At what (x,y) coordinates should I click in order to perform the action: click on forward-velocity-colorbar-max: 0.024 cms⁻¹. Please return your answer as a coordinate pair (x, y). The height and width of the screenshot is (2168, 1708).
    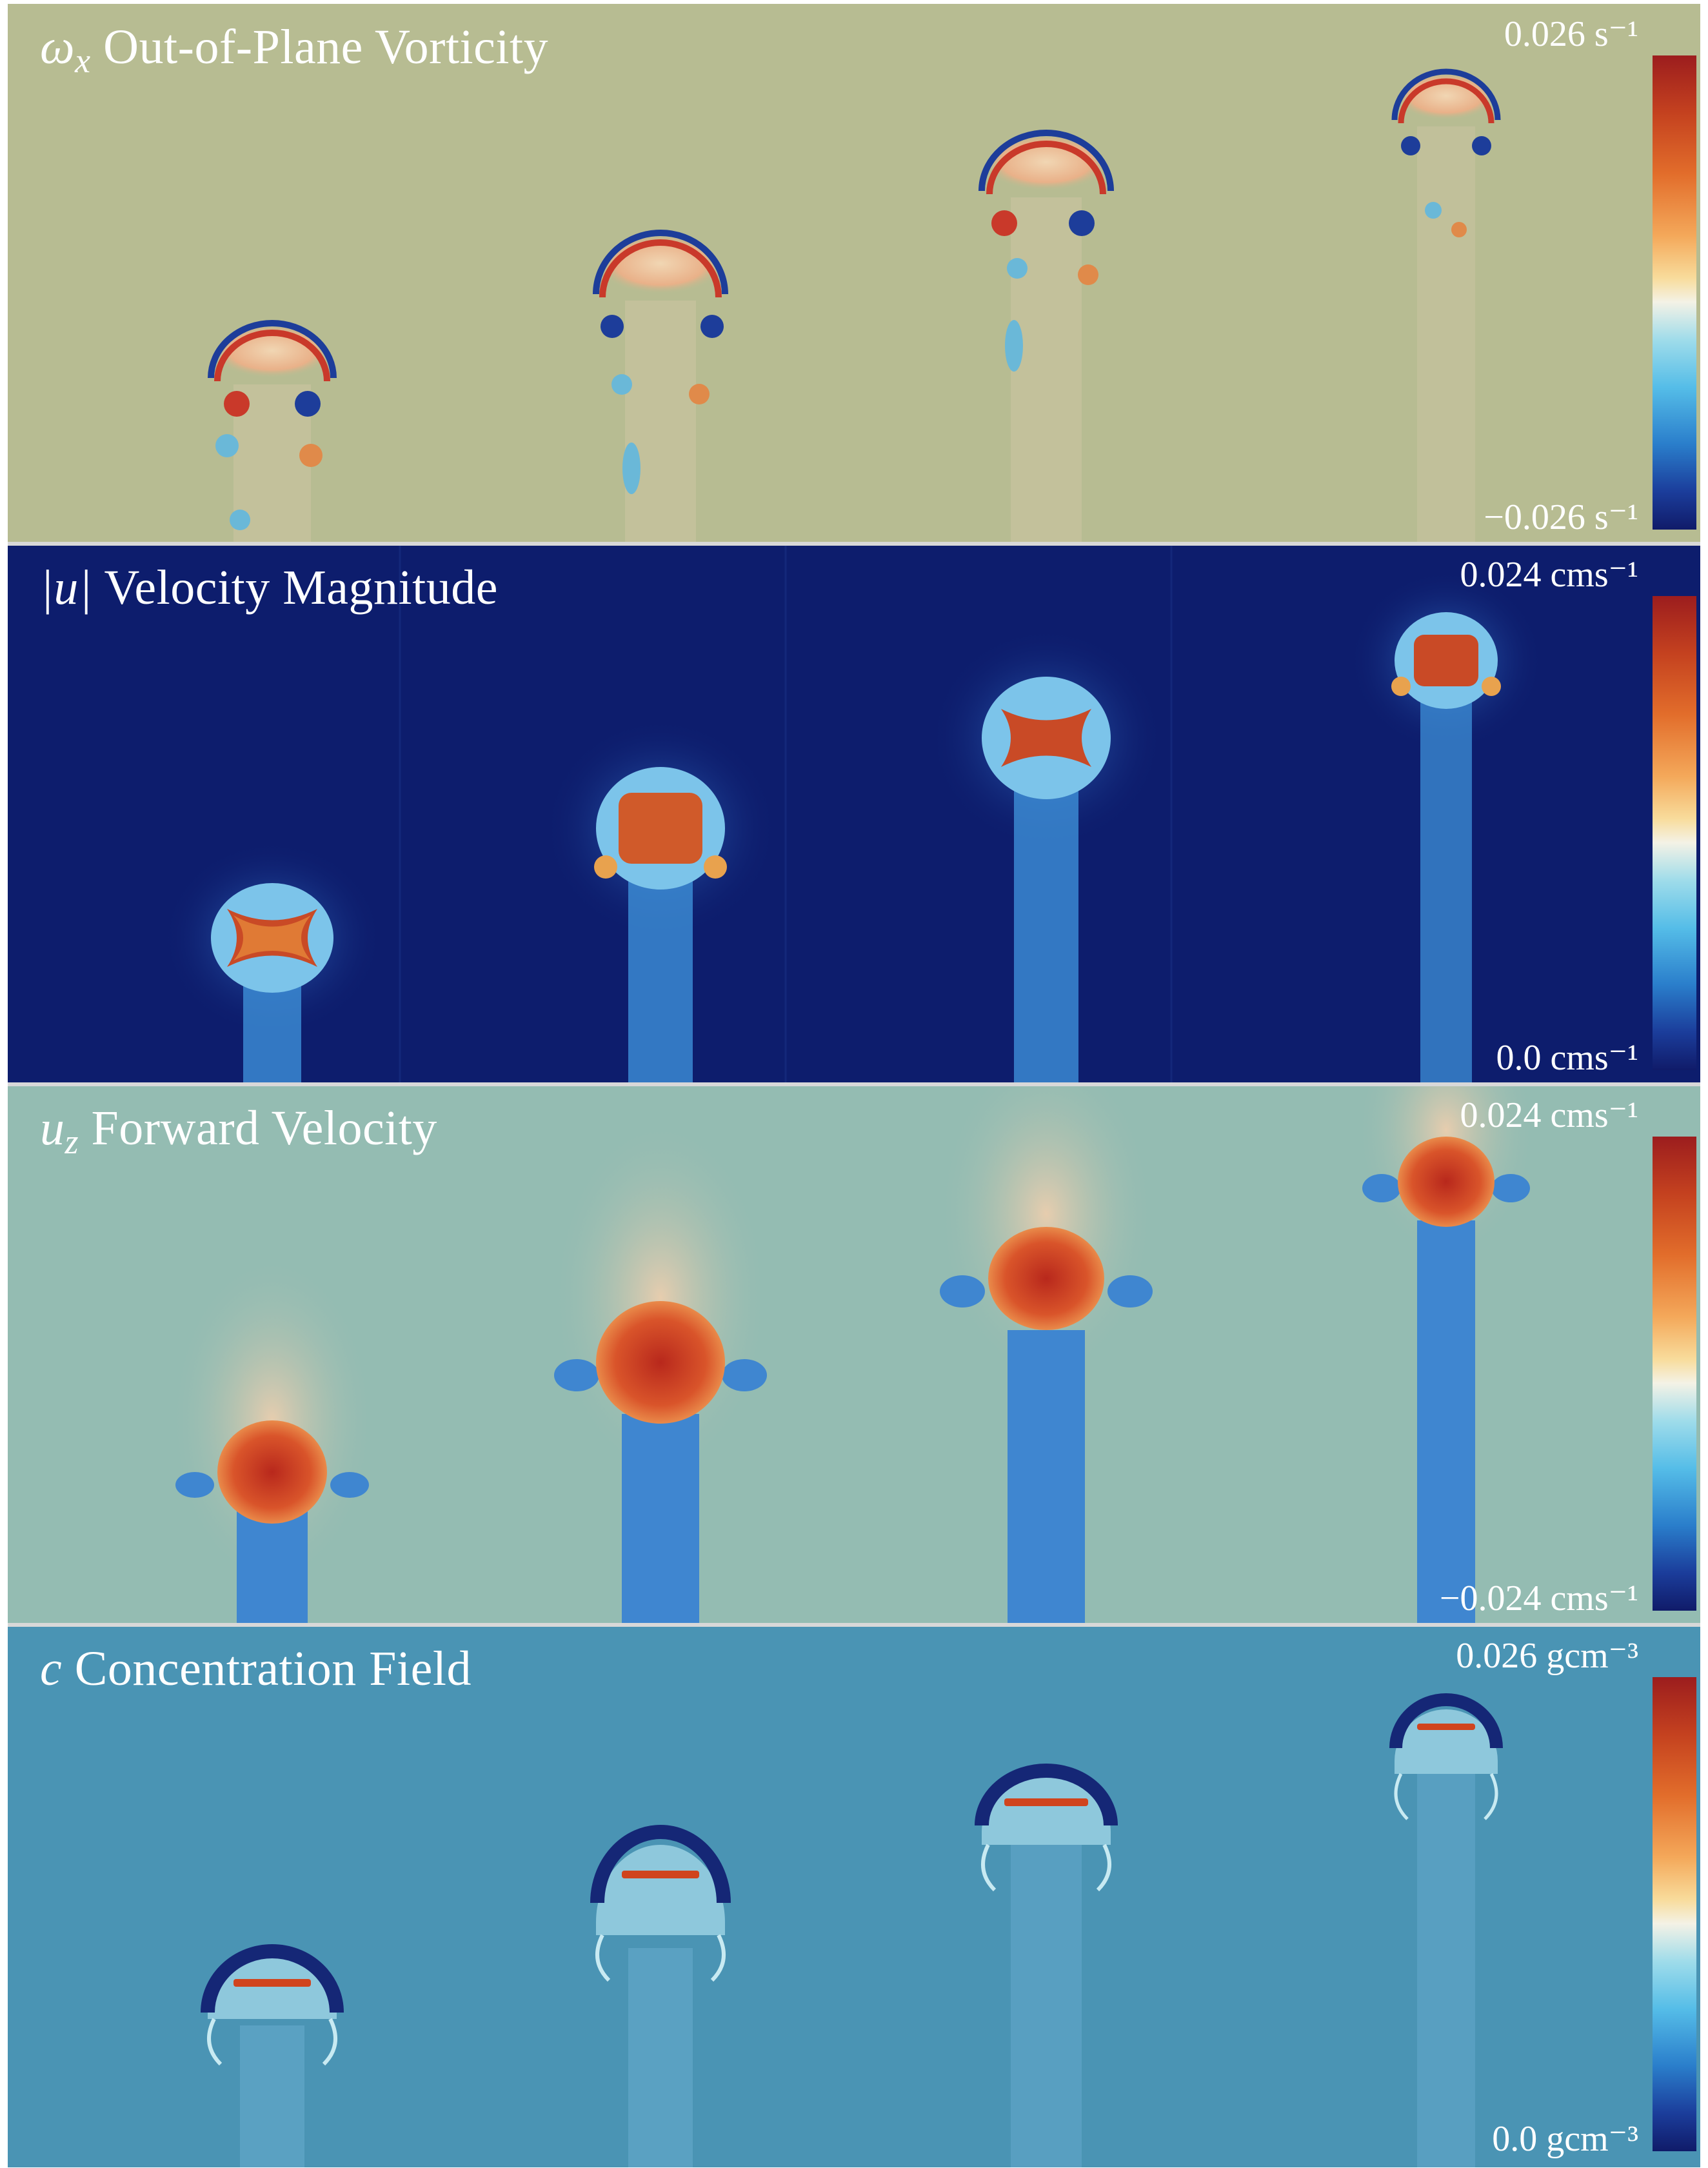
    Looking at the image, I should click on (1549, 1115).